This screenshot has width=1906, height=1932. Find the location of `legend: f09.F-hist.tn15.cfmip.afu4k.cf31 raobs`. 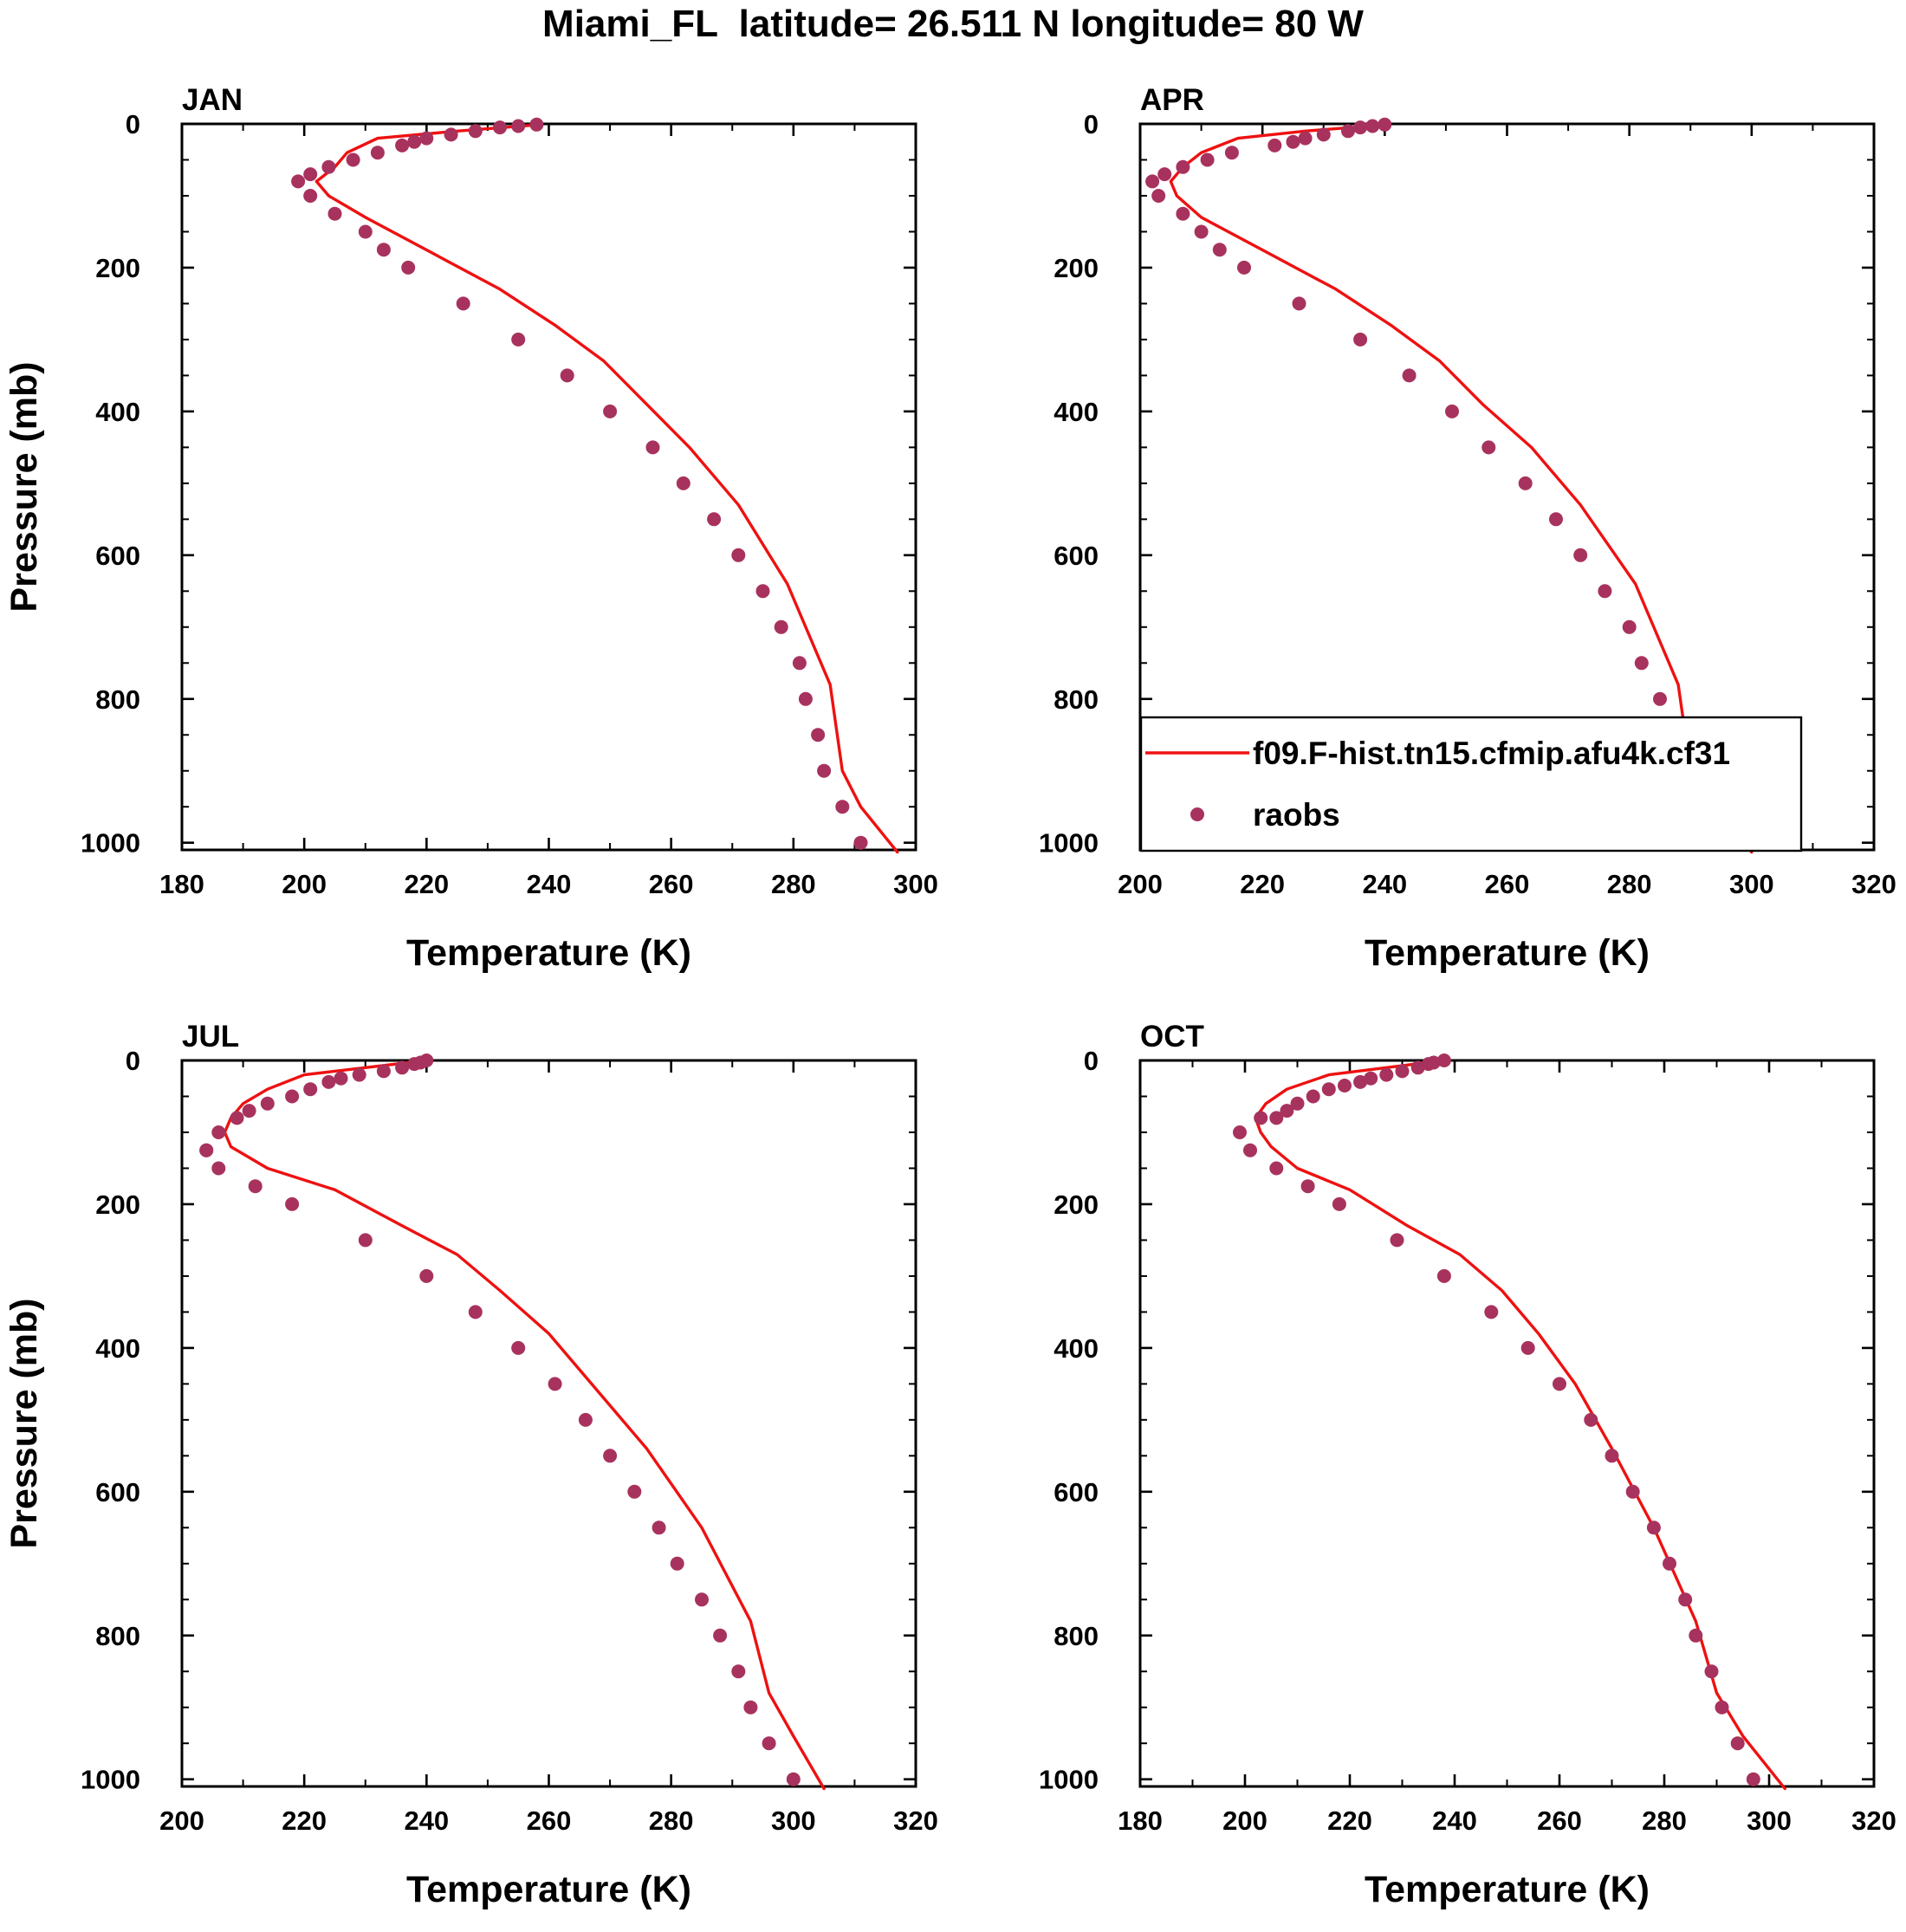

legend: f09.F-hist.tn15.cfmip.afu4k.cf31 raobs is located at coordinates (1471, 784).